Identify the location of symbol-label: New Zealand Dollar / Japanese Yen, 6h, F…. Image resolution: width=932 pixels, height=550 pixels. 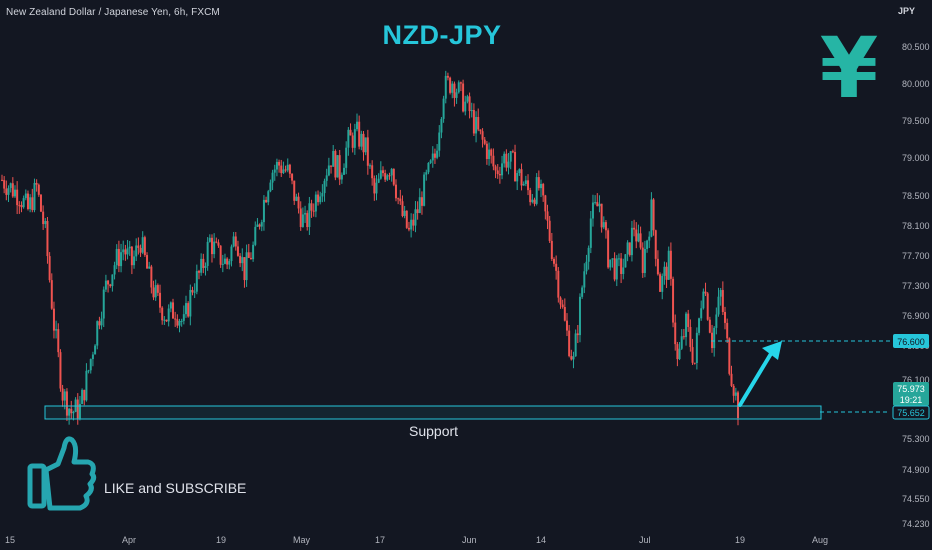
(113, 12).